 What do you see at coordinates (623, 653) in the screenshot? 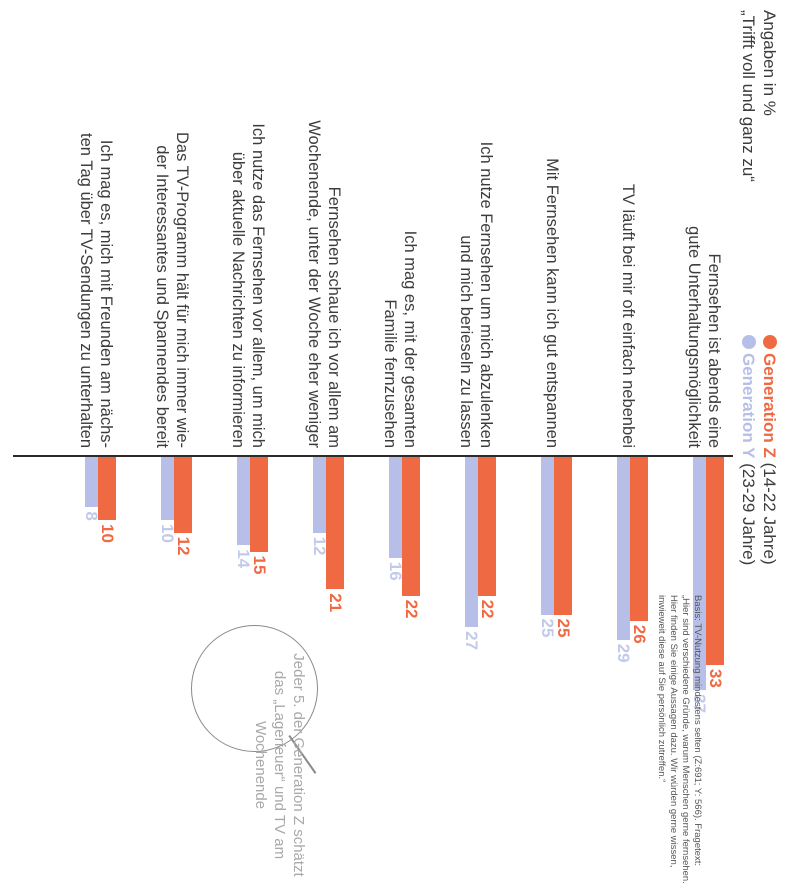
I see `value-label-gen-y: 29` at bounding box center [623, 653].